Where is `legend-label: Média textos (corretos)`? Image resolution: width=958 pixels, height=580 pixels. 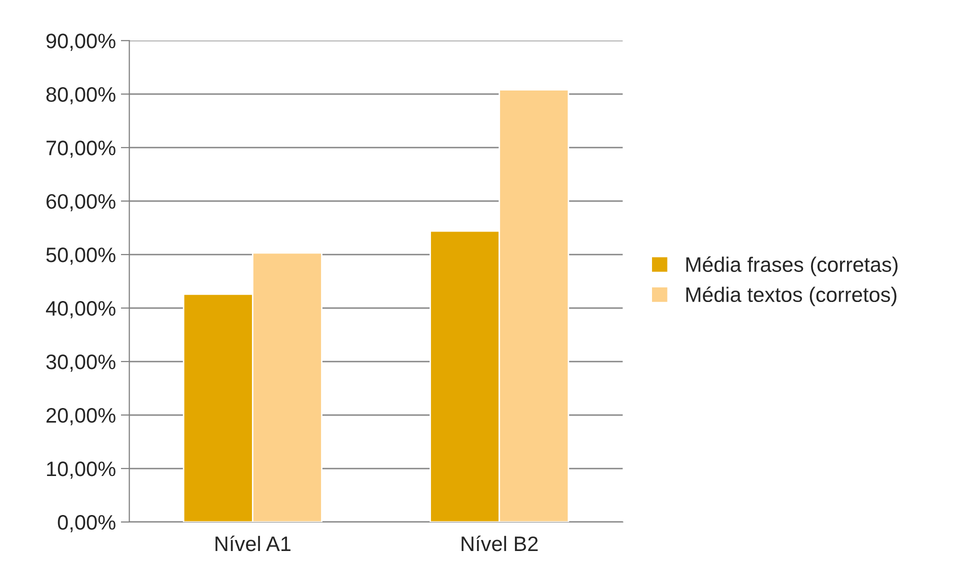
legend-label: Média textos (corretos) is located at coordinates (791, 296).